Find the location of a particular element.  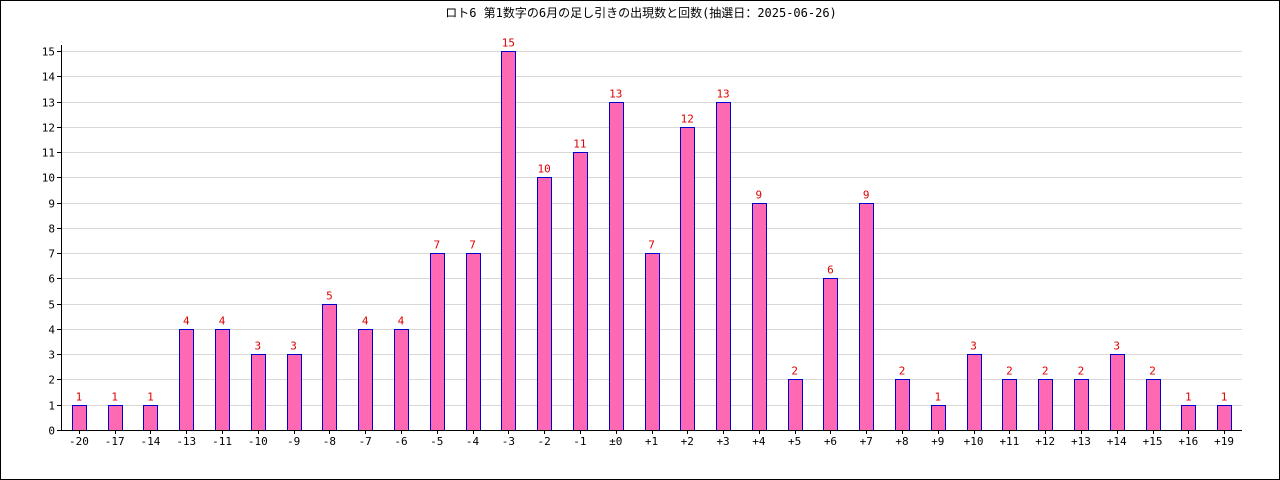

y-tick-label: 7 is located at coordinates (51, 254).